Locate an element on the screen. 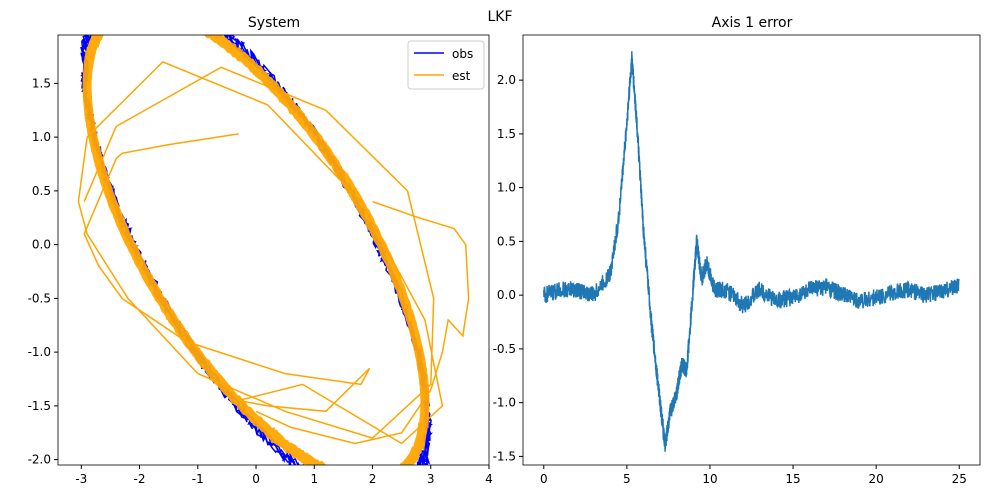 The image size is (1000, 504). x-tick-label: -3 is located at coordinates (81, 479).